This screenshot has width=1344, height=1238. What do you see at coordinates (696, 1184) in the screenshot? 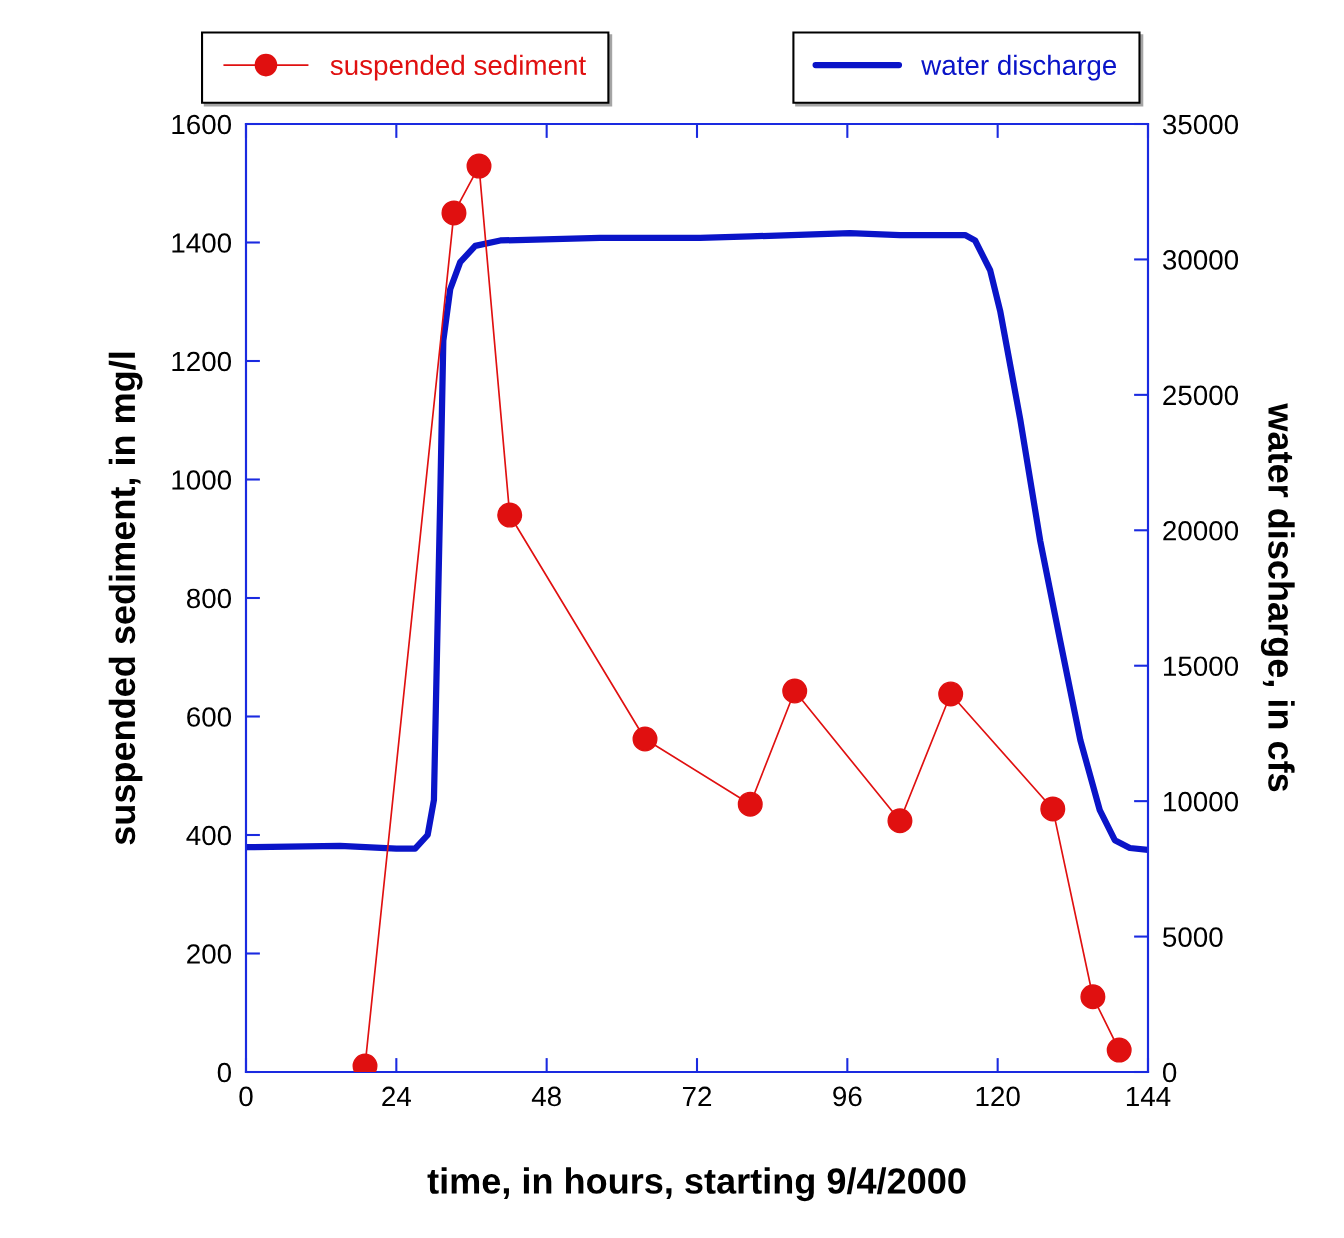
I see `x-axis-title: time, in hours, starting 9/4/2000` at bounding box center [696, 1184].